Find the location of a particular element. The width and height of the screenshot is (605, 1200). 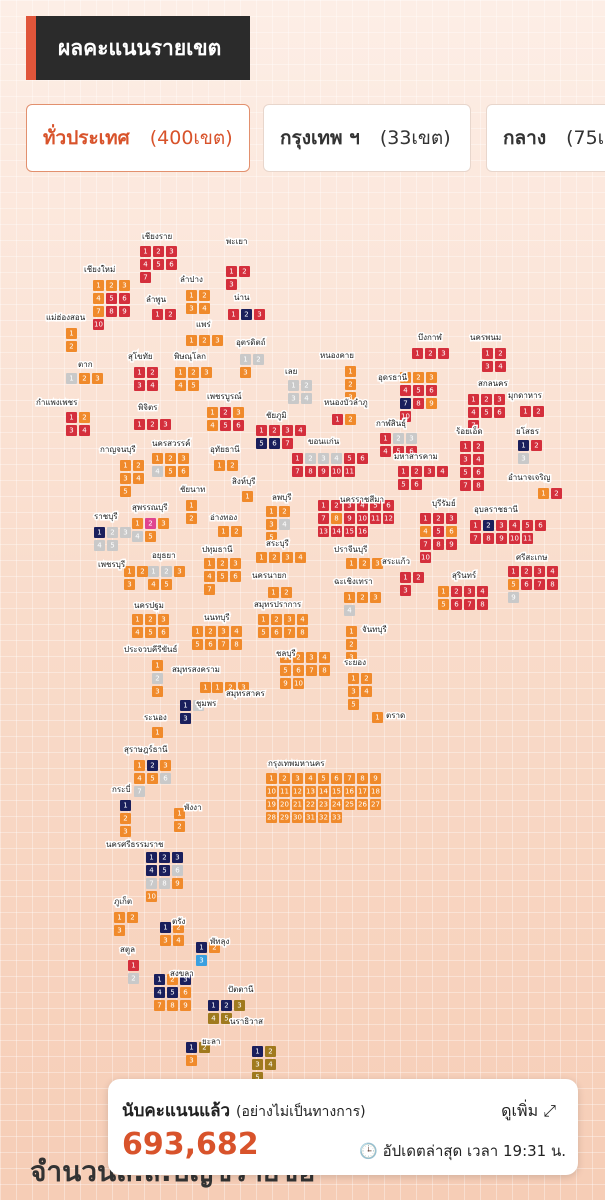

province-label: สมุทรสงคราม is located at coordinates (196, 669).